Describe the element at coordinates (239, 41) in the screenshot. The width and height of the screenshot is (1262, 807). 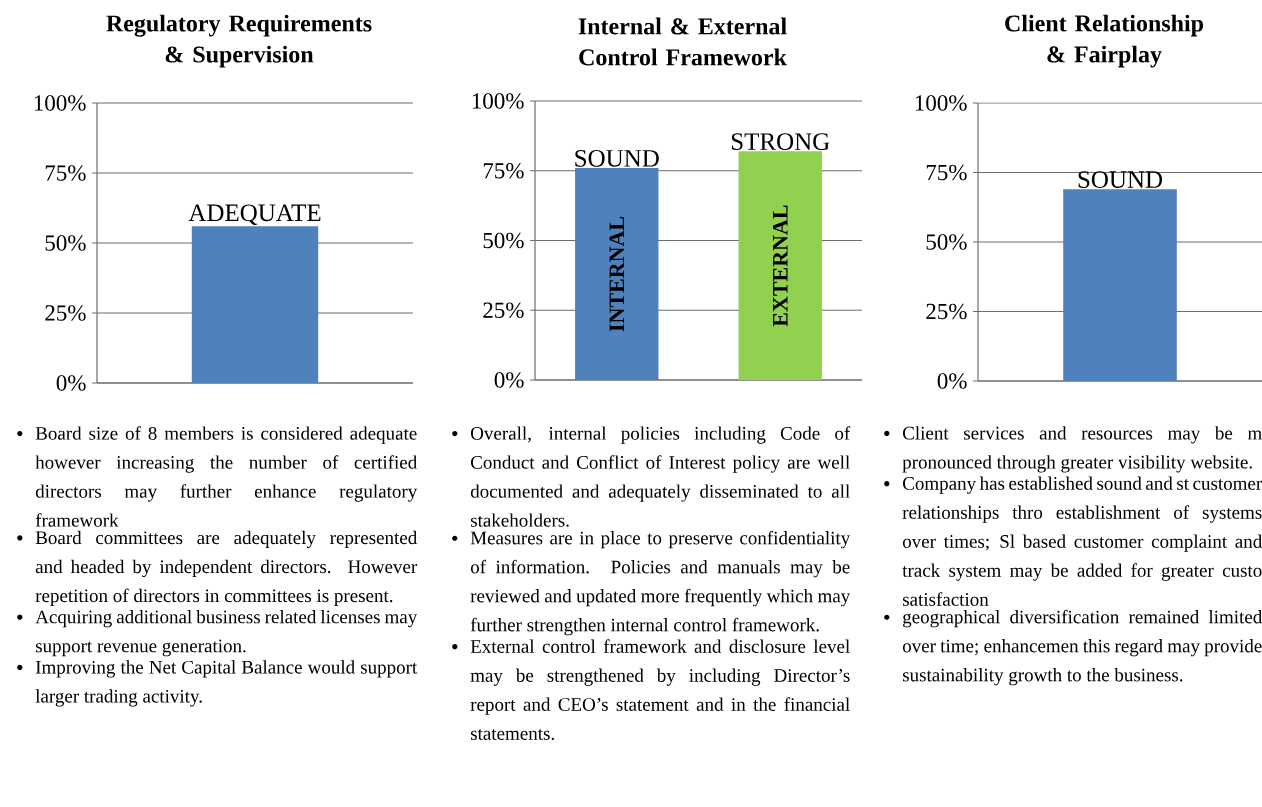
I see `chart-title: Regulatory Requirements & Supervision` at that location.